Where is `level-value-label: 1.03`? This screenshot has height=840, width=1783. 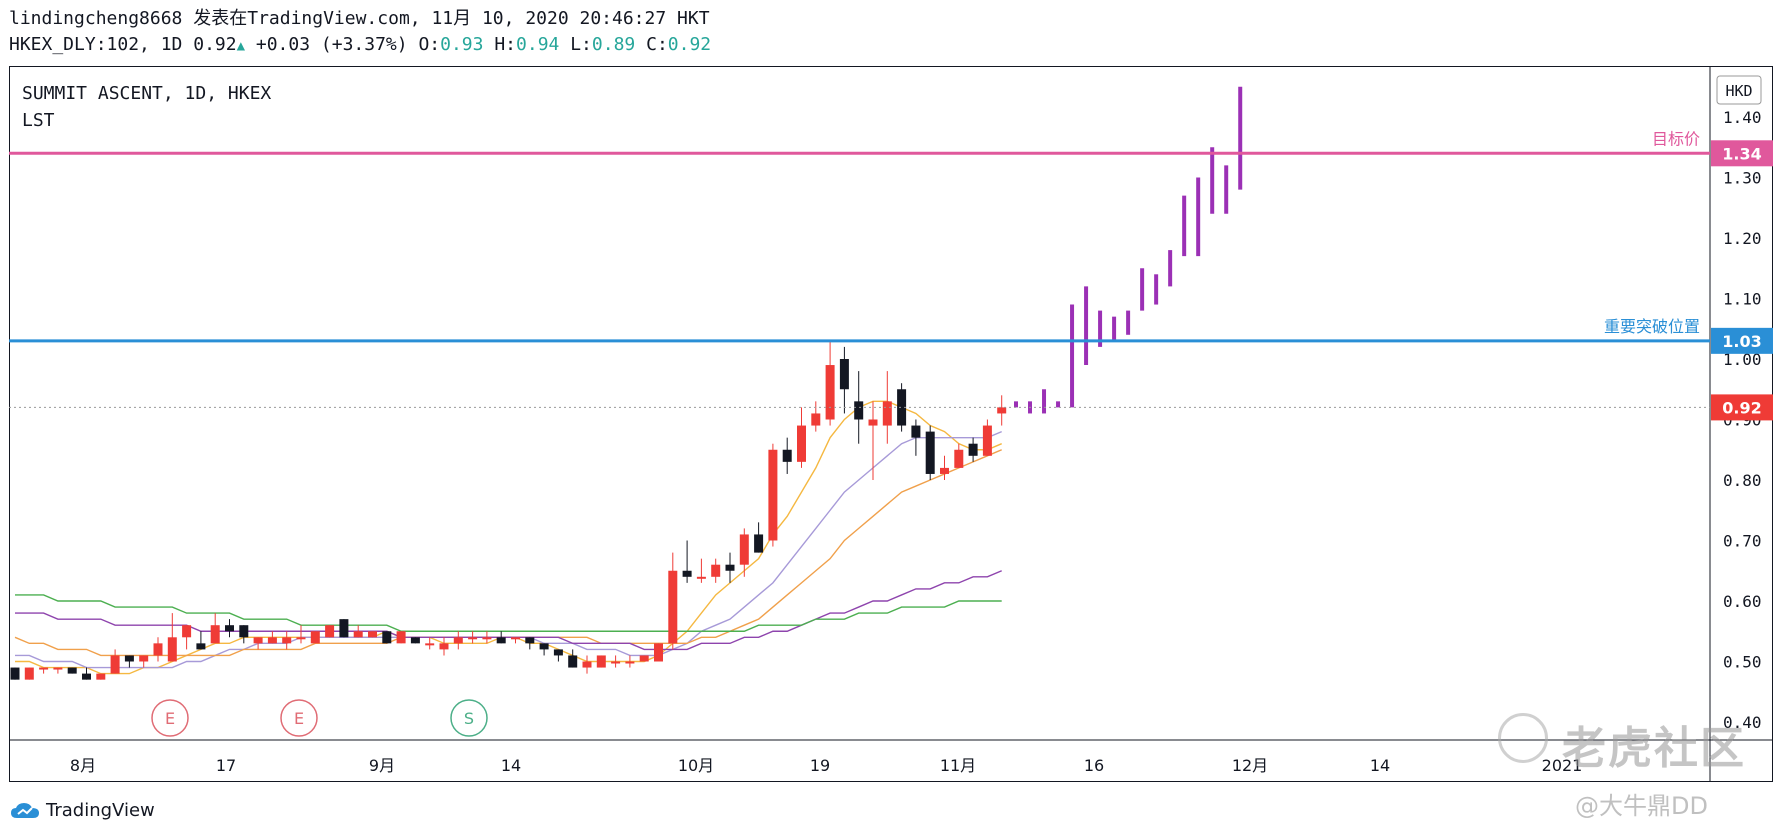
level-value-label: 1.03 is located at coordinates (1741, 341).